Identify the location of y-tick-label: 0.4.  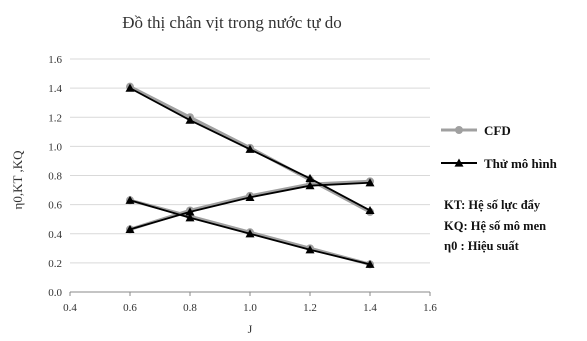
(55, 235).